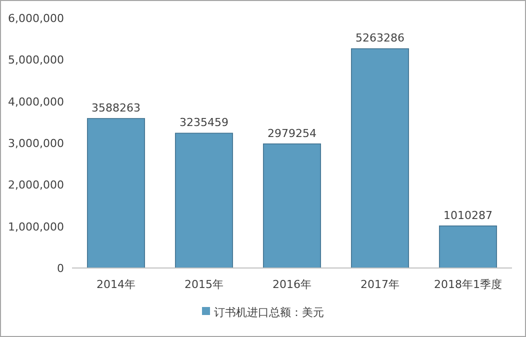 Image resolution: width=526 pixels, height=337 pixels. Describe the element at coordinates (116, 107) in the screenshot. I see `data-label: 3588263` at that location.